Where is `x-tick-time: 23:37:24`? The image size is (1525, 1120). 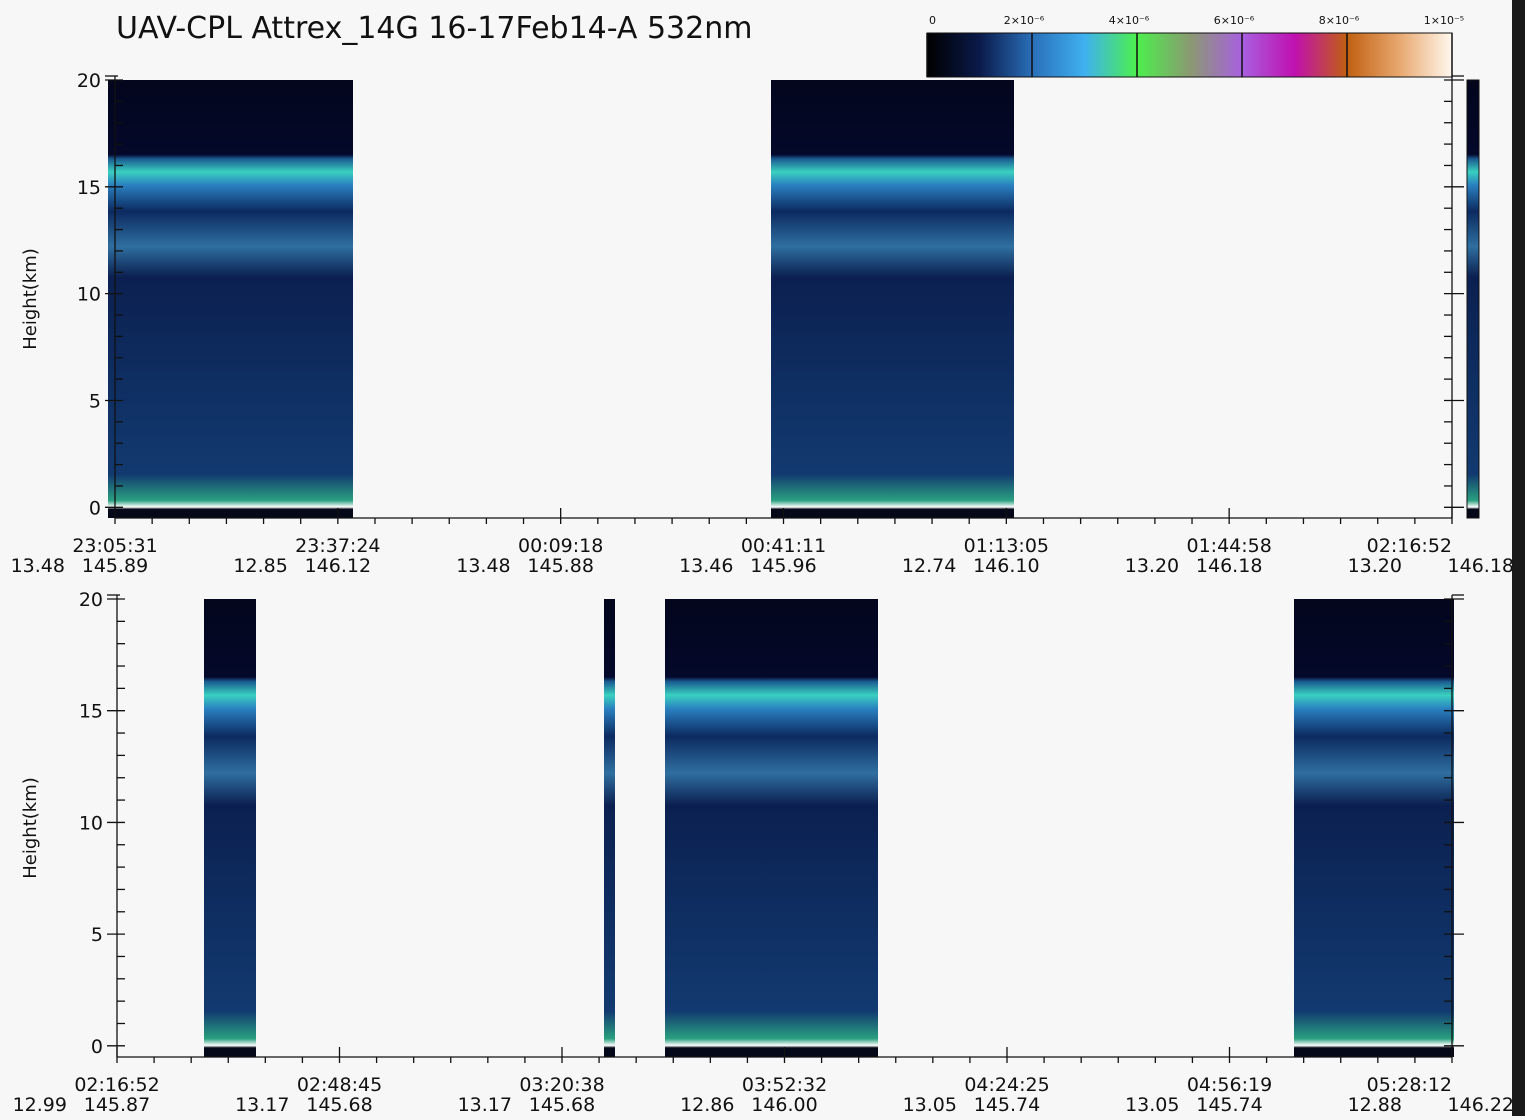
x-tick-time: 23:37:24 is located at coordinates (337, 546).